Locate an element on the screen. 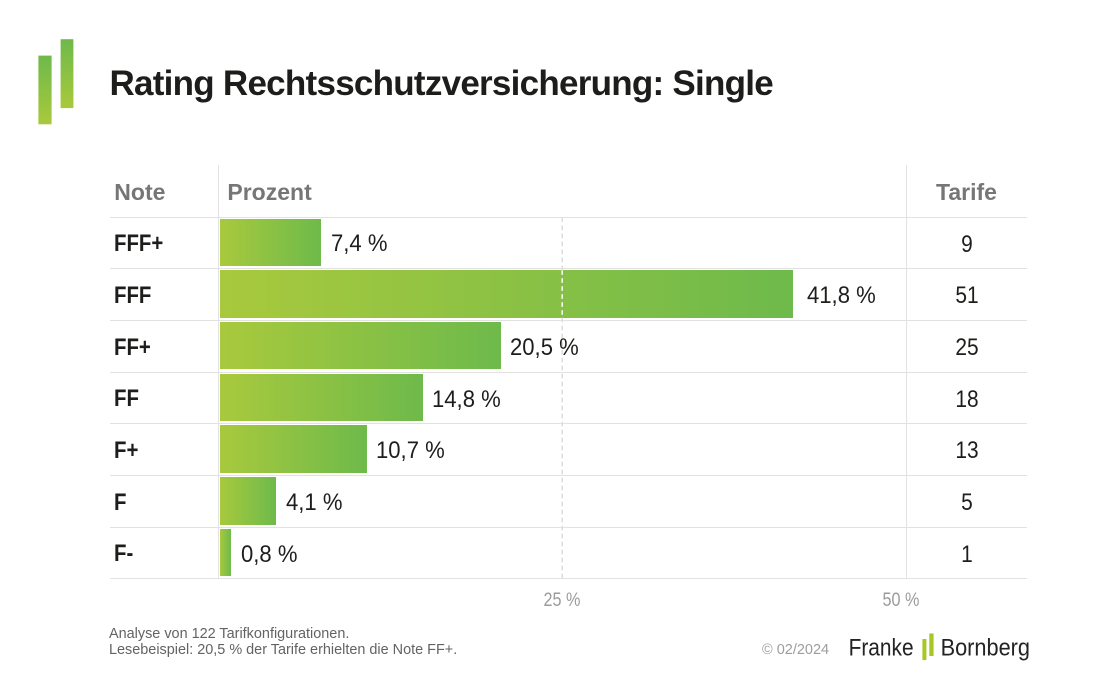  svg-text: Bornberg is located at coordinates (985, 648).